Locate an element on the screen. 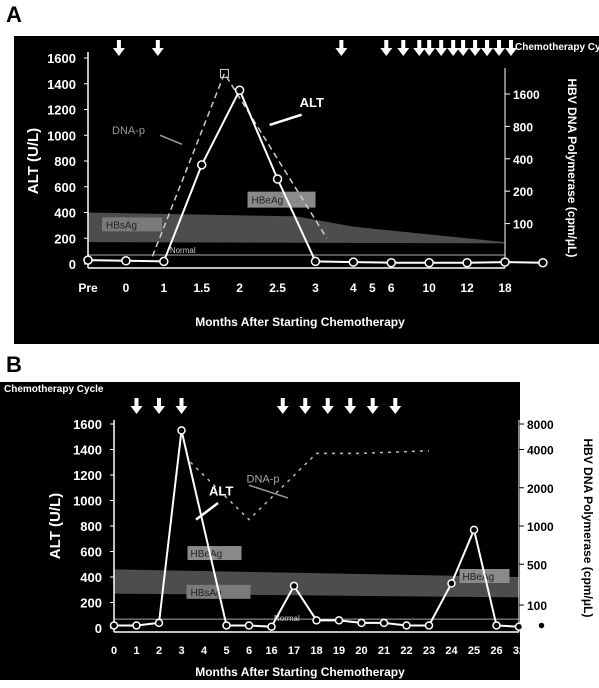  x-tick-label: 16 is located at coordinates (271, 651).